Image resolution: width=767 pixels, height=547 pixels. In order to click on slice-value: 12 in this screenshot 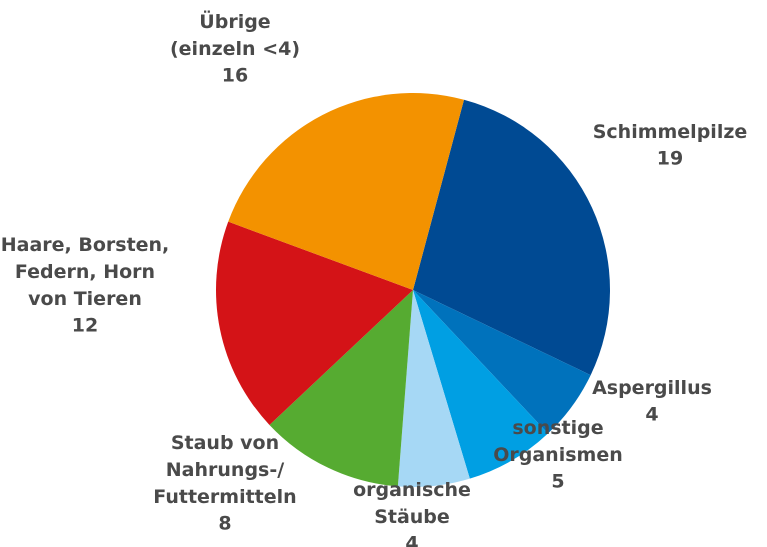, I will do `click(85, 326)`.